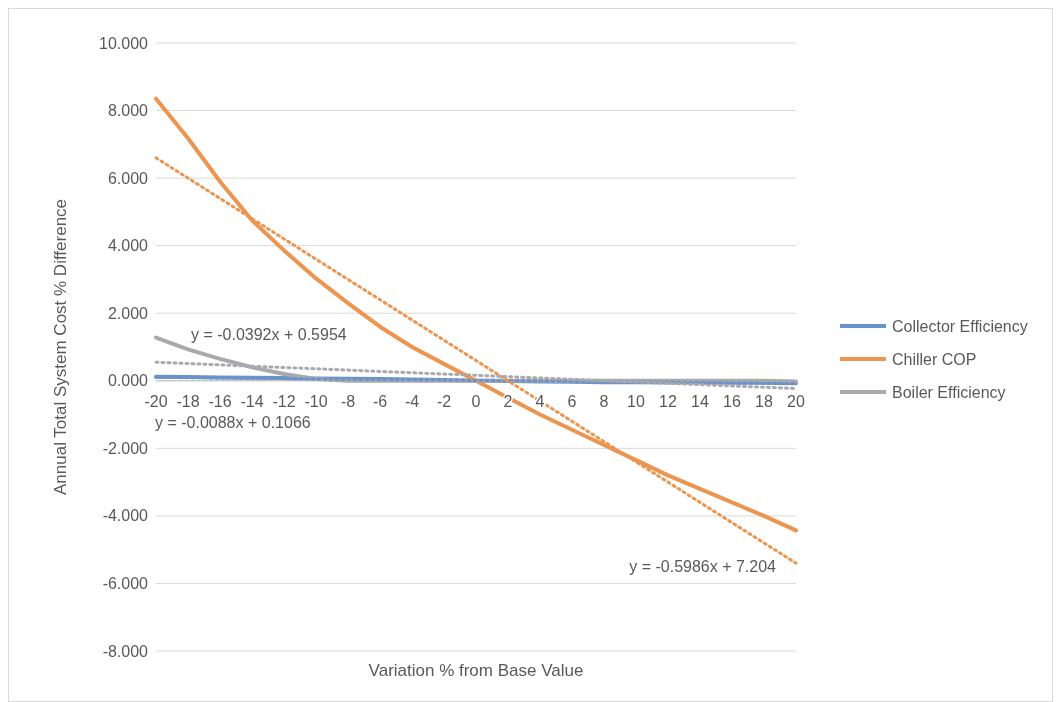  Describe the element at coordinates (125, 448) in the screenshot. I see `y-tick-label: -2.000` at that location.